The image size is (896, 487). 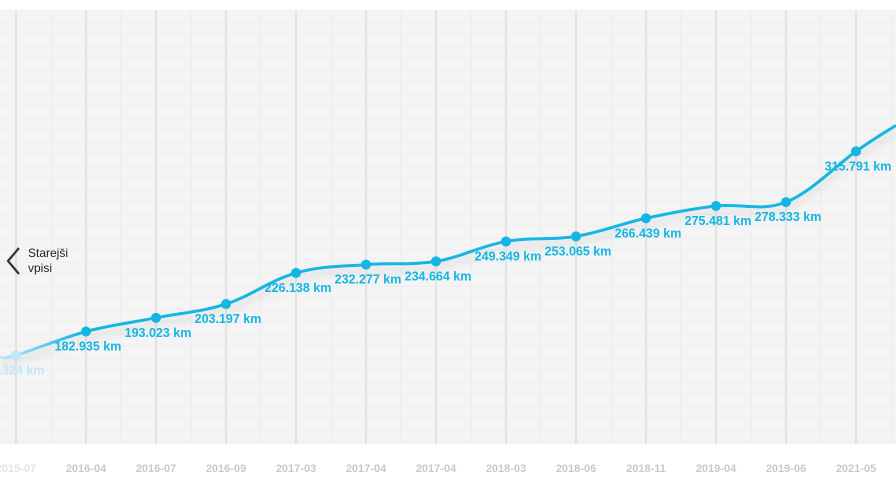 I want to click on x-tick-label: 2016-09, so click(x=226, y=469).